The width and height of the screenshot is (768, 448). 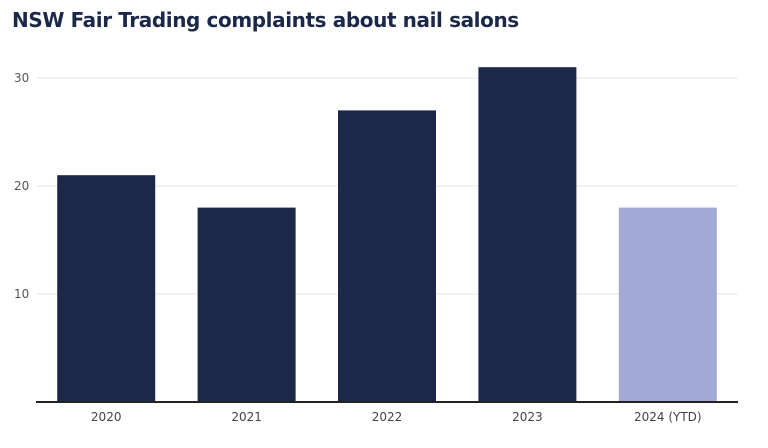 I want to click on x-category-label: 2024 (YTD), so click(x=668, y=417).